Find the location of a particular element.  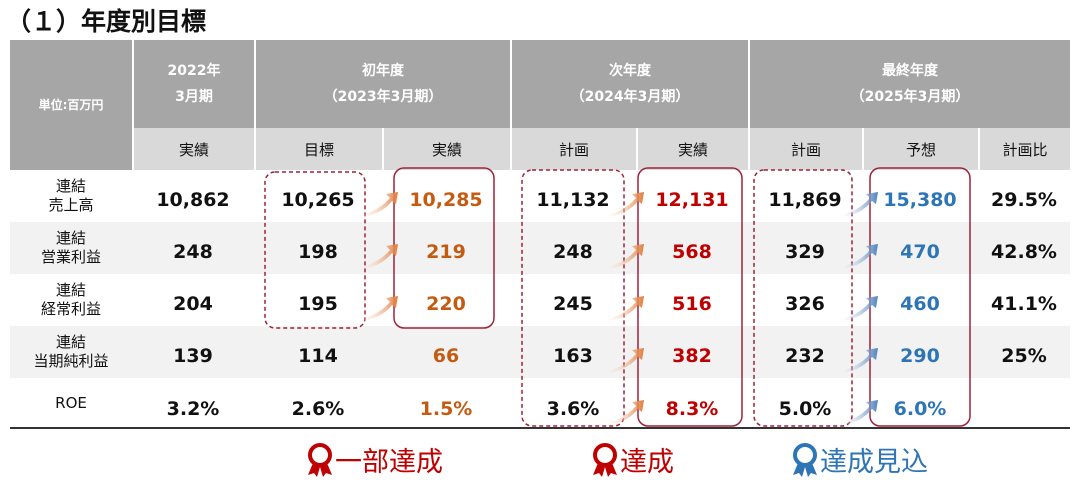

value-cell: 329 is located at coordinates (805, 252).